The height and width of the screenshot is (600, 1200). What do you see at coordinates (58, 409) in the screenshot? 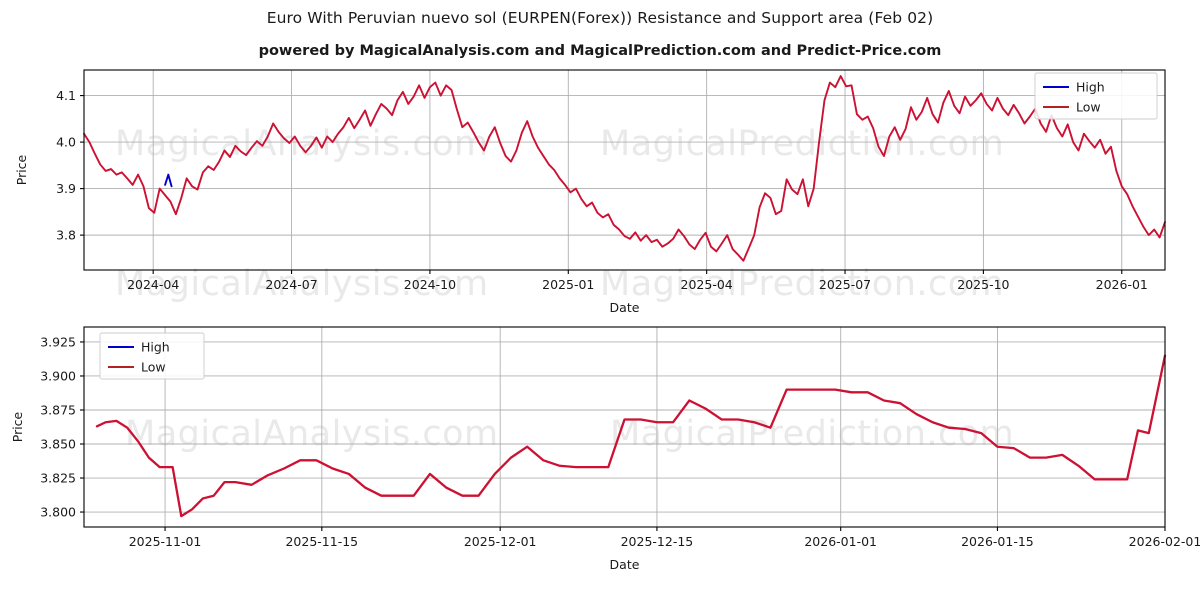
I see `y-tick-label: 3.875` at bounding box center [58, 409].